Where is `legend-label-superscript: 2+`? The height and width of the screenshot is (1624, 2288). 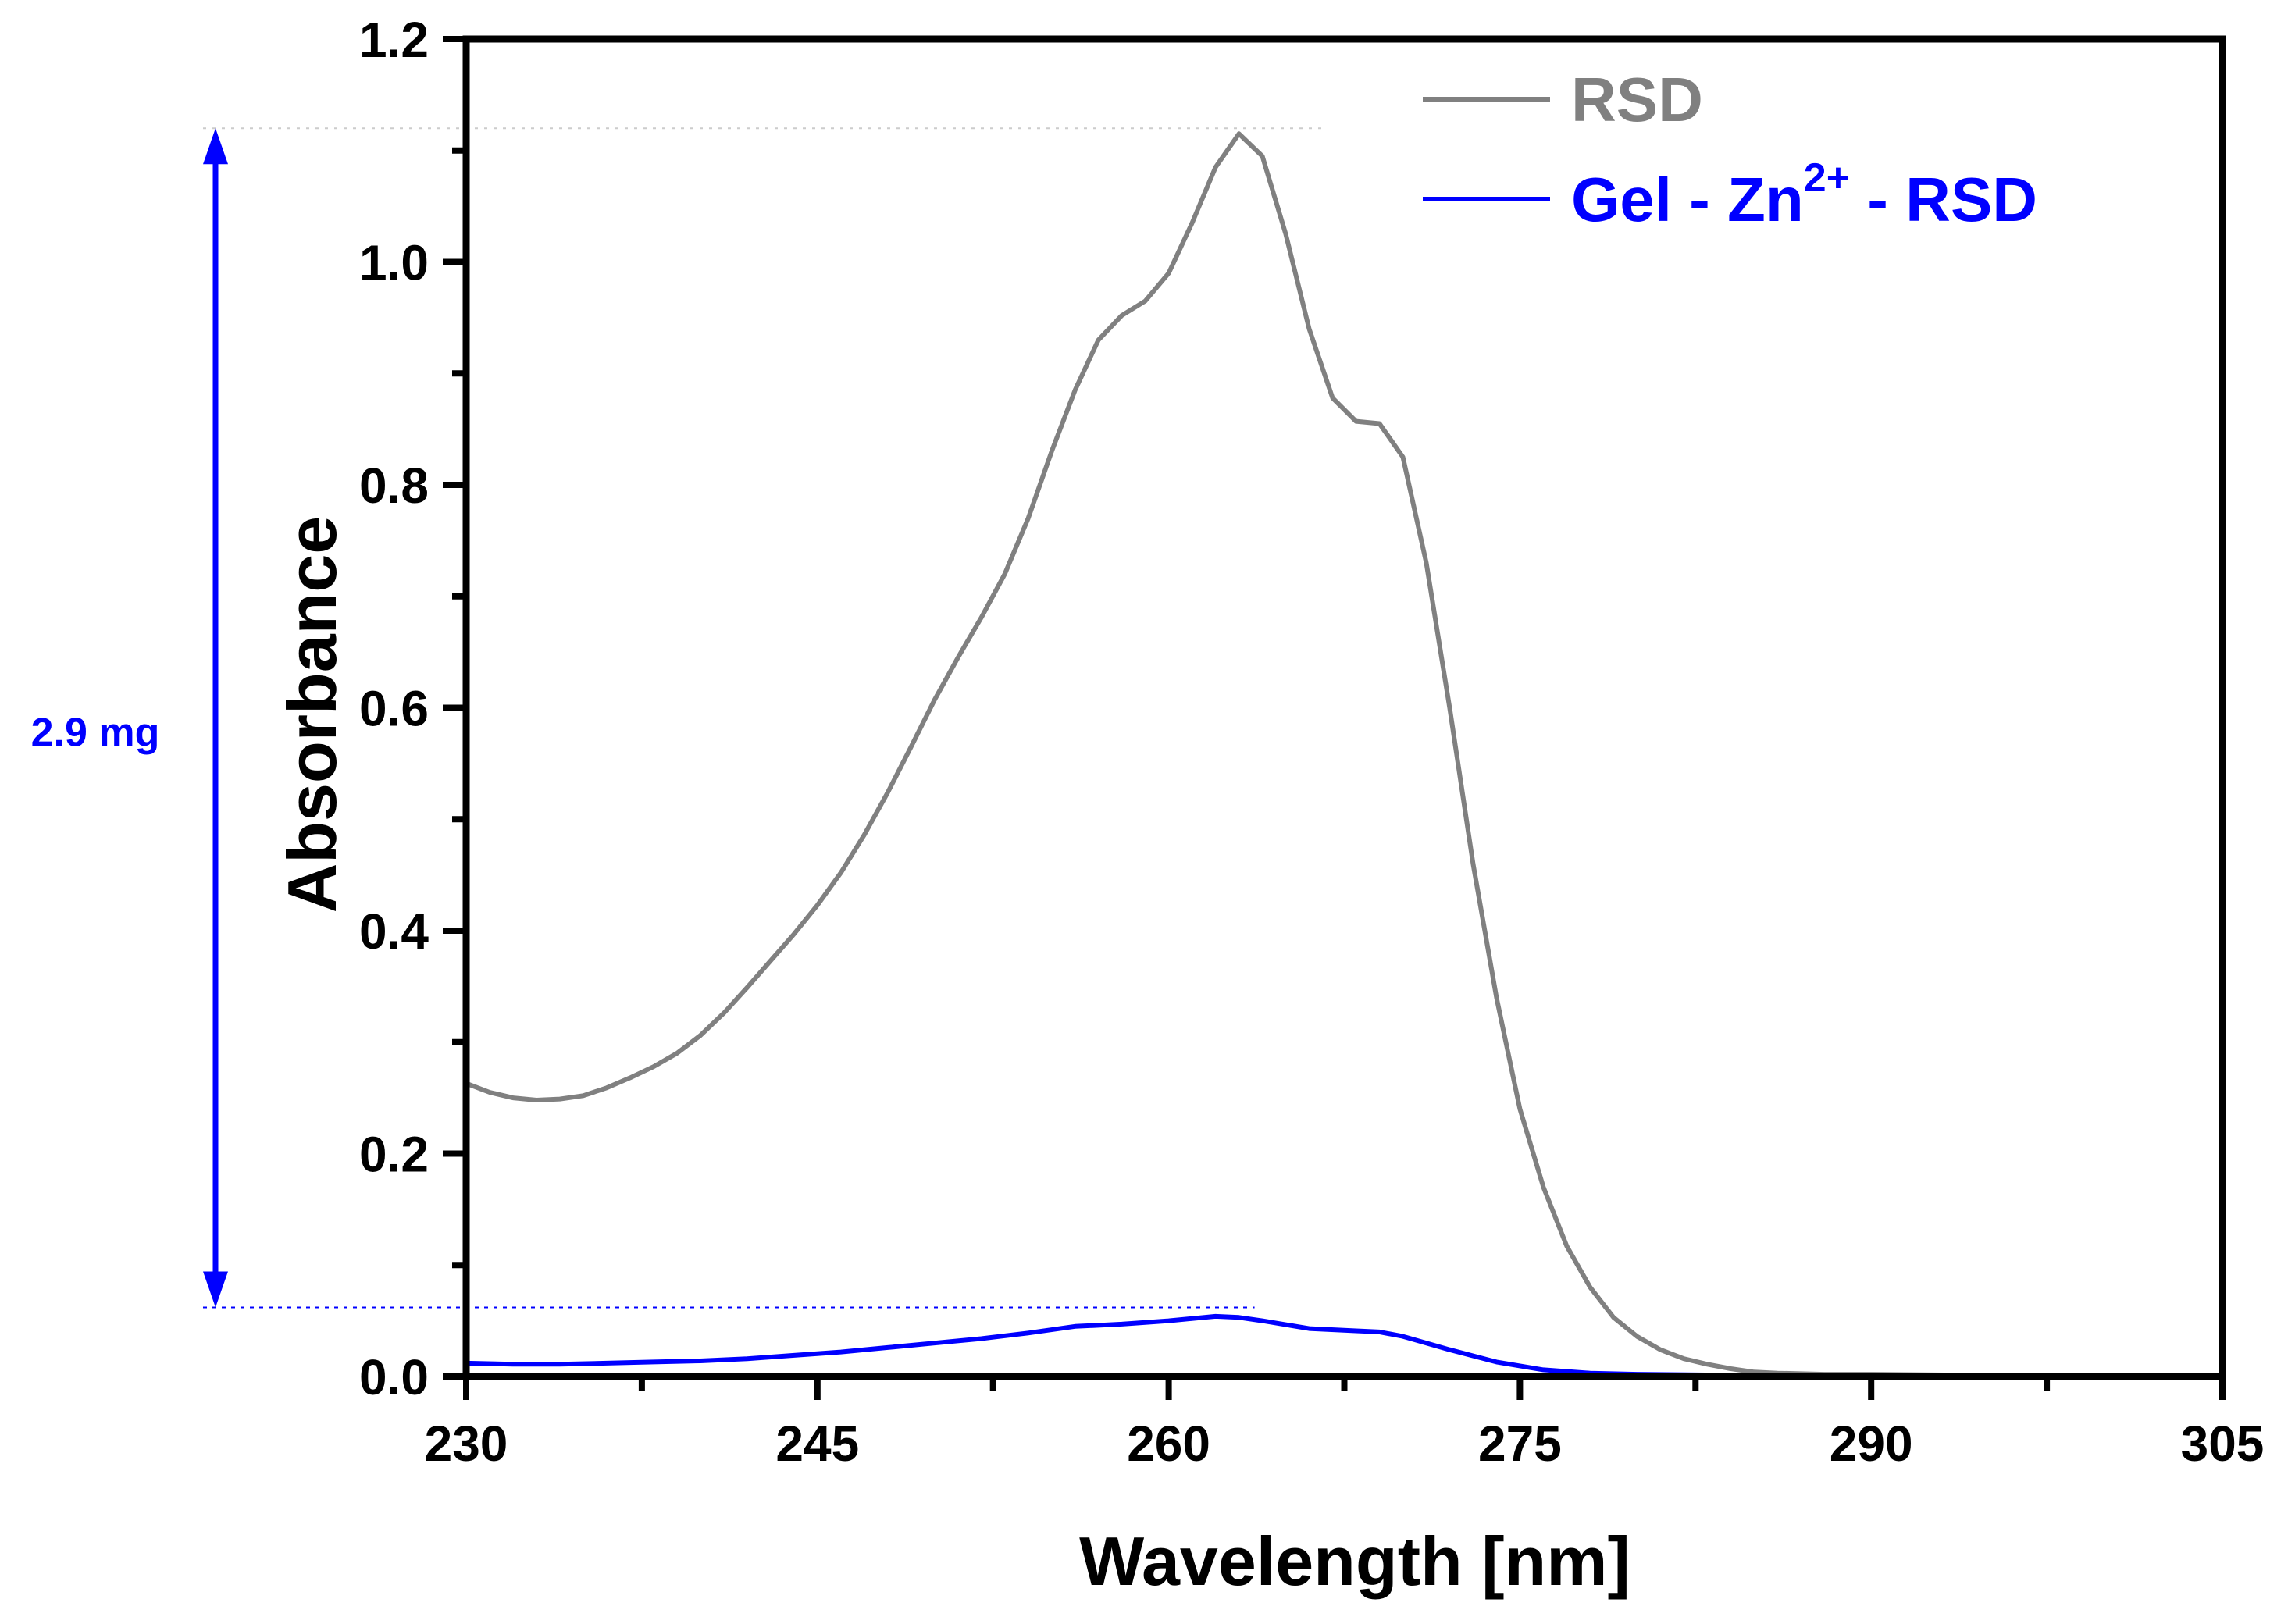 legend-label-superscript: 2+ is located at coordinates (1827, 178).